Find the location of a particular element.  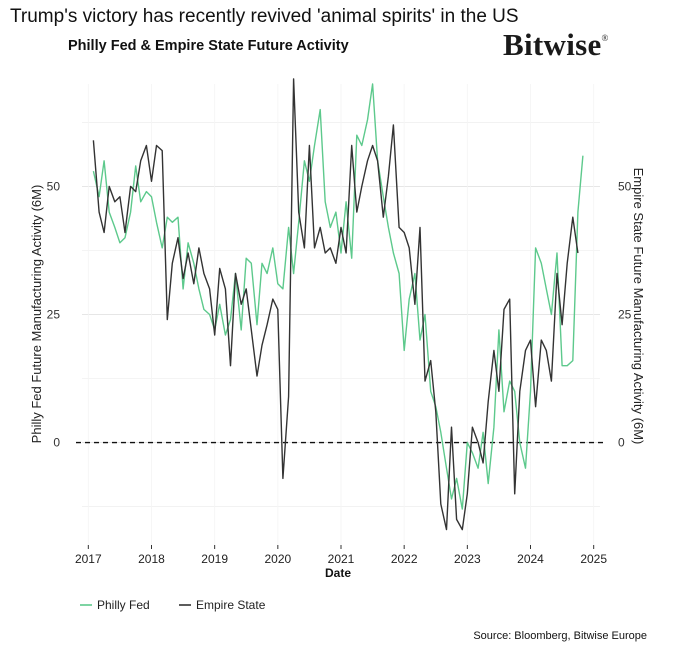

y-tick-label-left: 0 is located at coordinates (56, 443).